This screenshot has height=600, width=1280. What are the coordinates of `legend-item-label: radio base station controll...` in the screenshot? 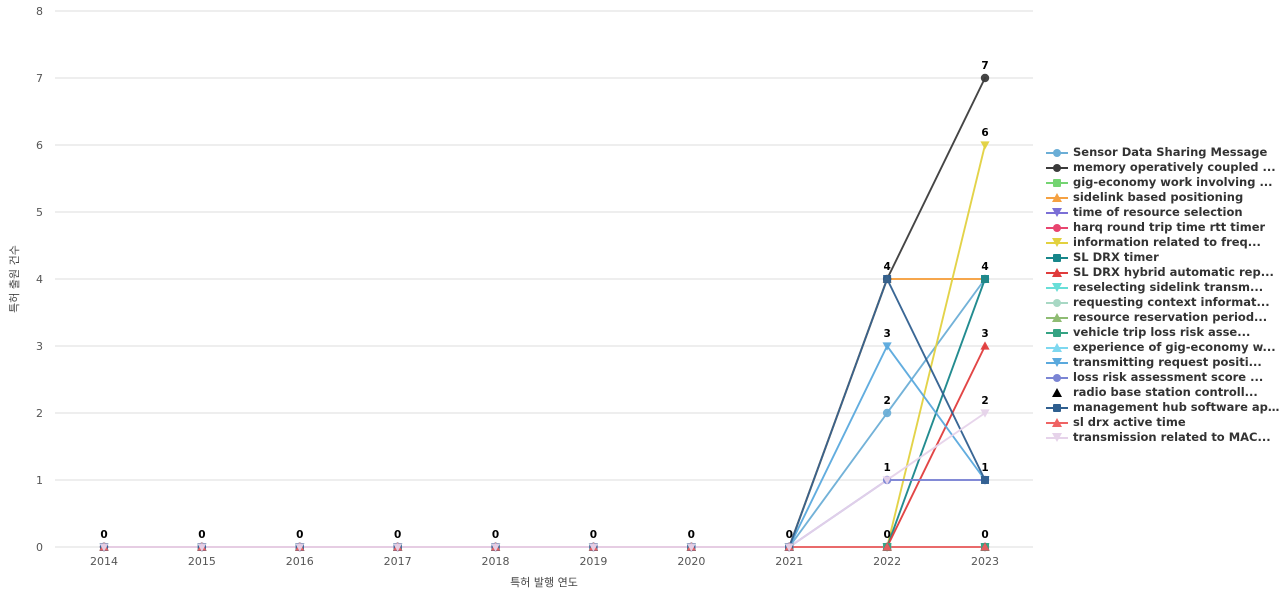 It's located at (1165, 392).